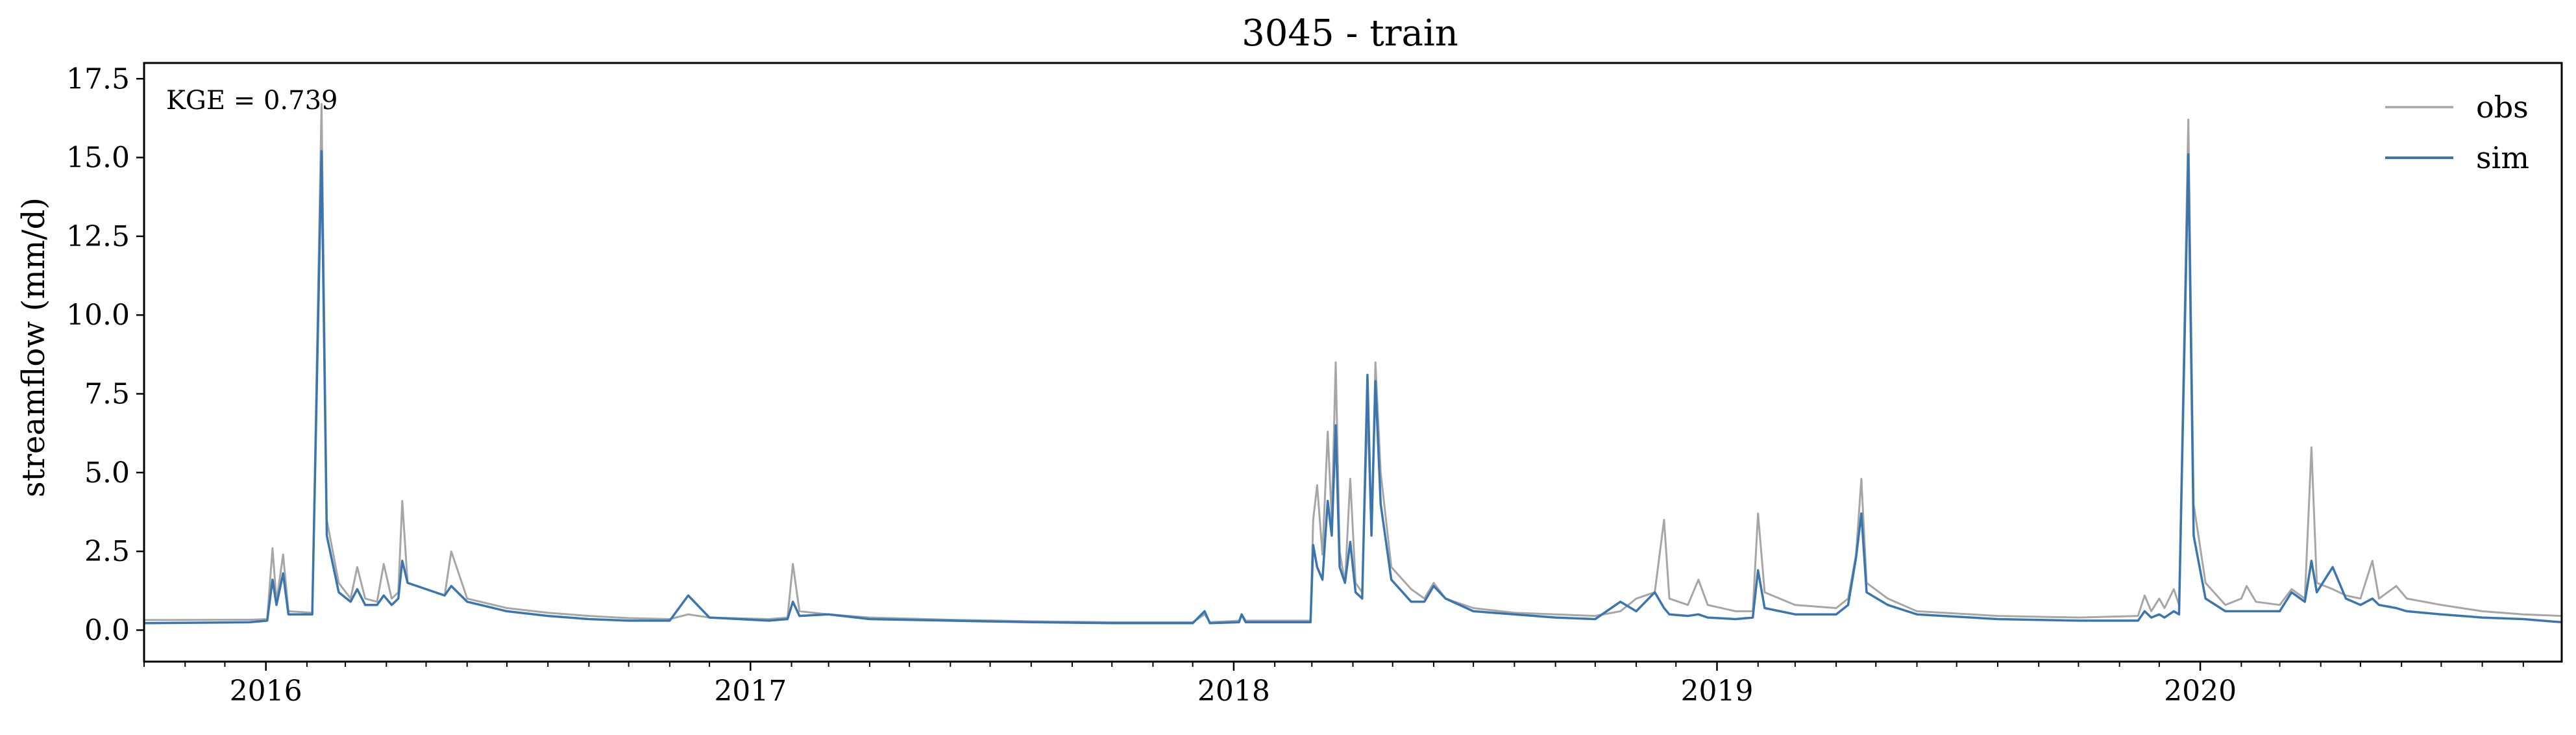  I want to click on y-axis-label: streamflow (mm/d), so click(34, 347).